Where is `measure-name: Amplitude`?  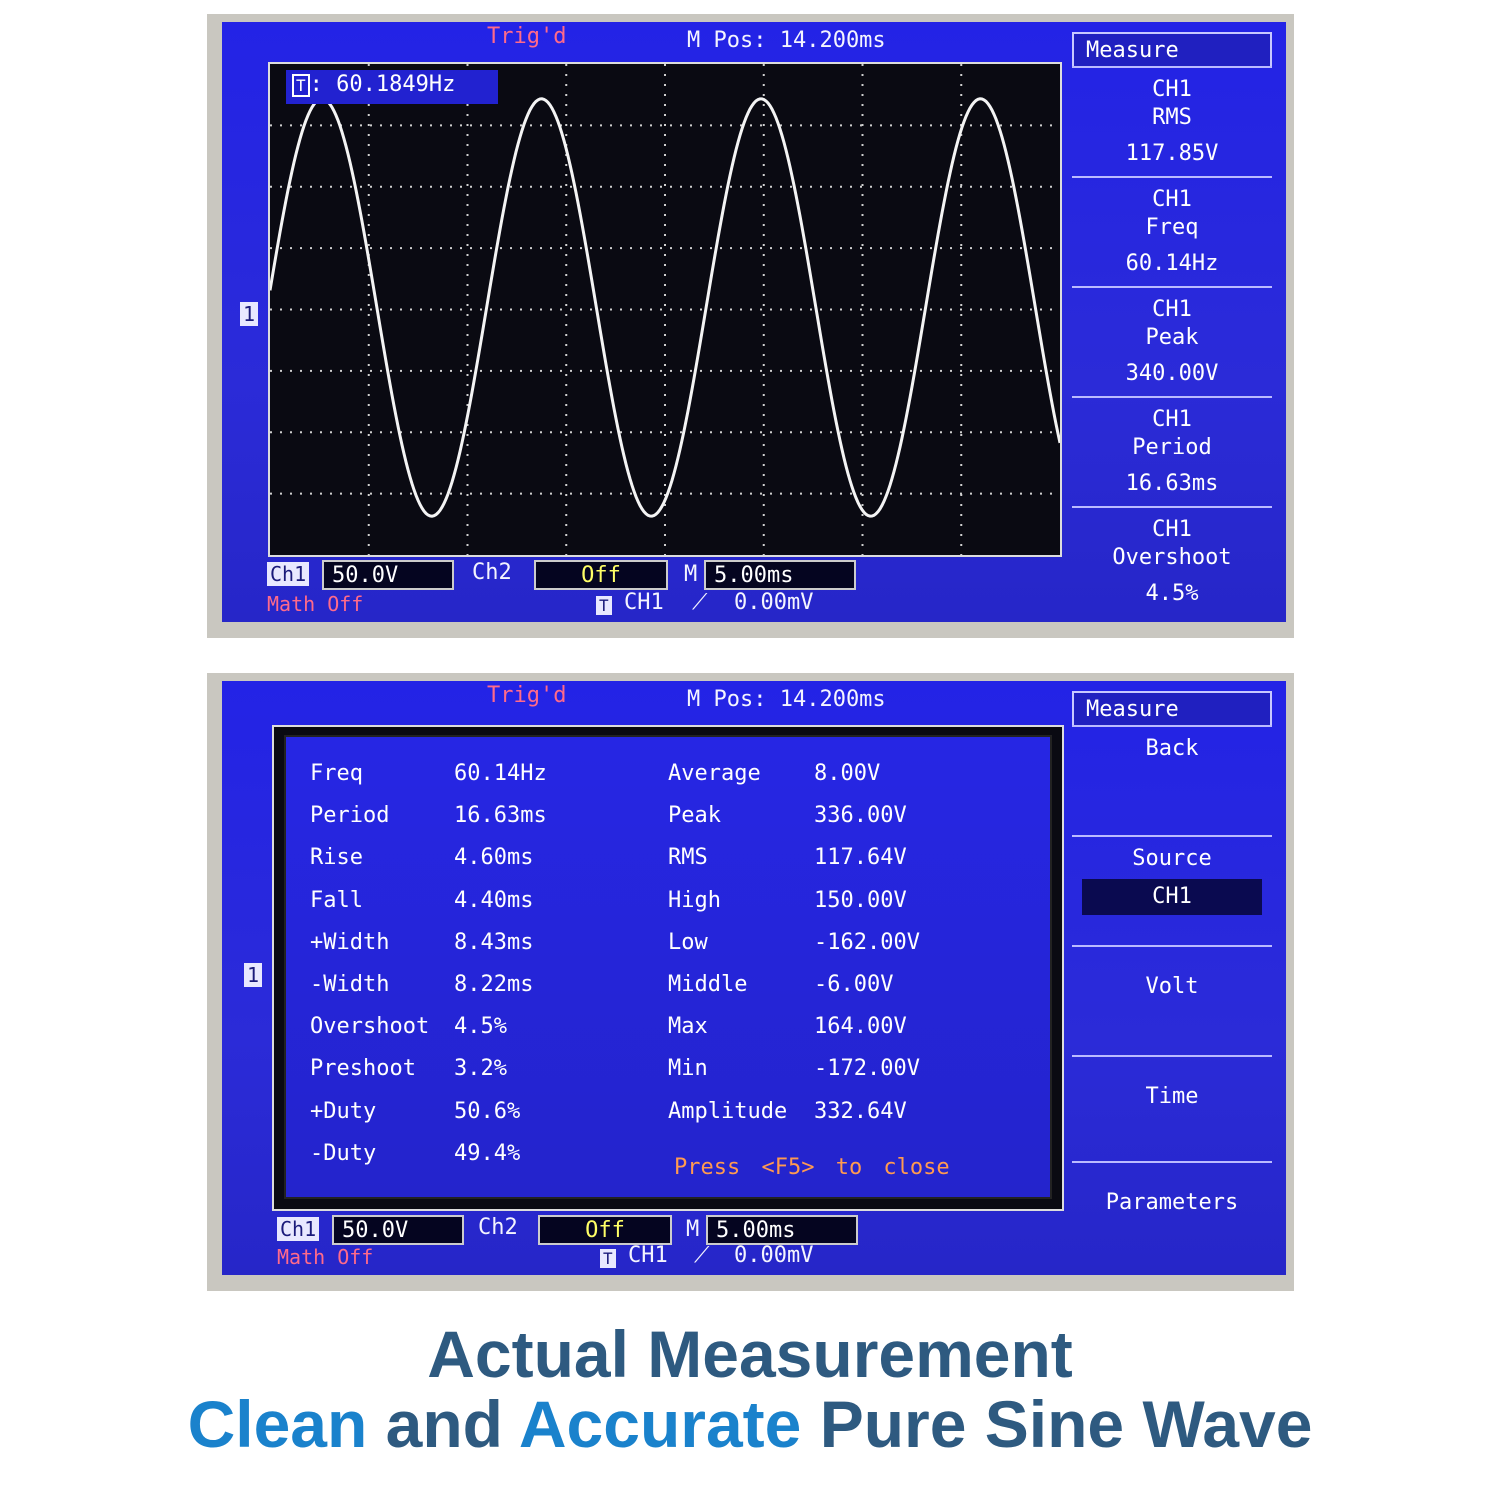 measure-name: Amplitude is located at coordinates (728, 1111).